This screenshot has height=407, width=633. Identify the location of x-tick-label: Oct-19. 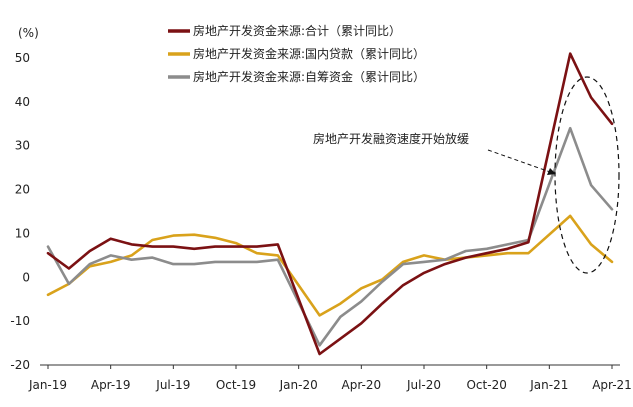
(236, 385).